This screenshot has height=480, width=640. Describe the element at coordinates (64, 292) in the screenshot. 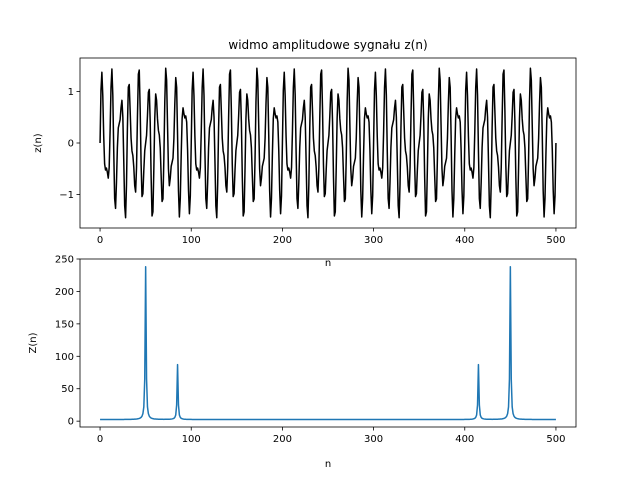

I see `bottom-y-tick-label: 200` at that location.